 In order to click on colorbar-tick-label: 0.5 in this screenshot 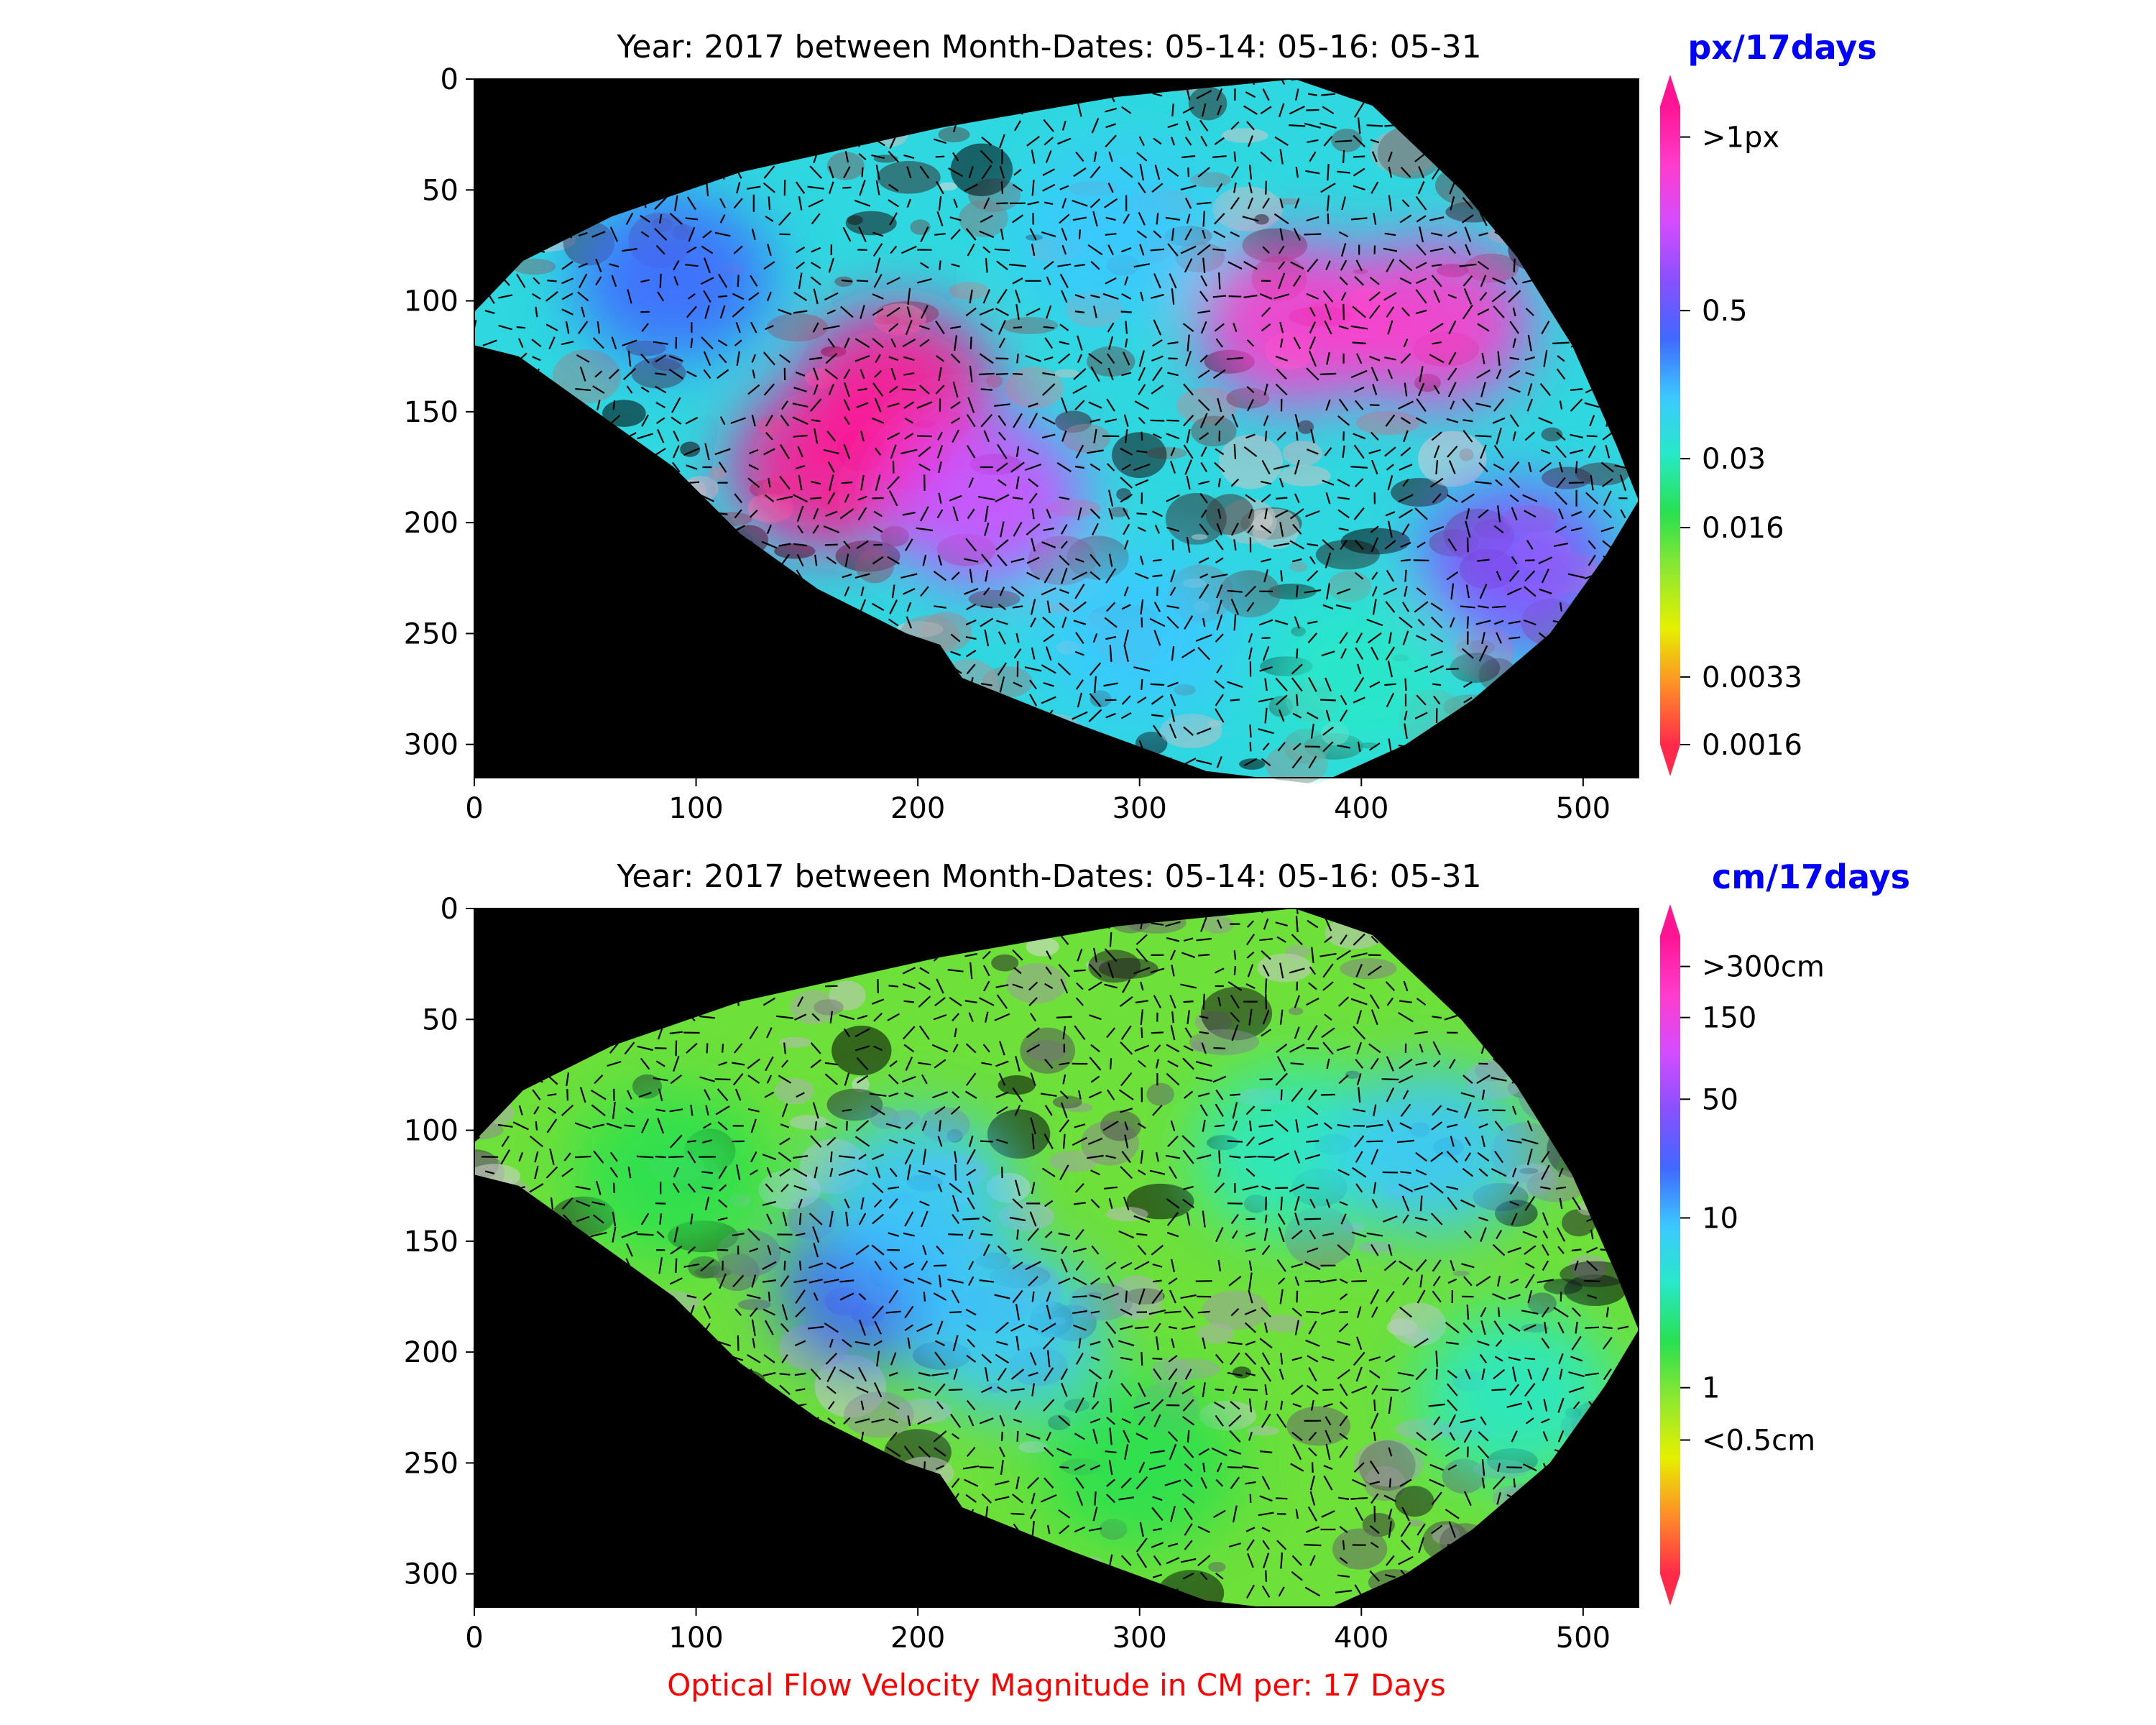, I will do `click(1725, 311)`.